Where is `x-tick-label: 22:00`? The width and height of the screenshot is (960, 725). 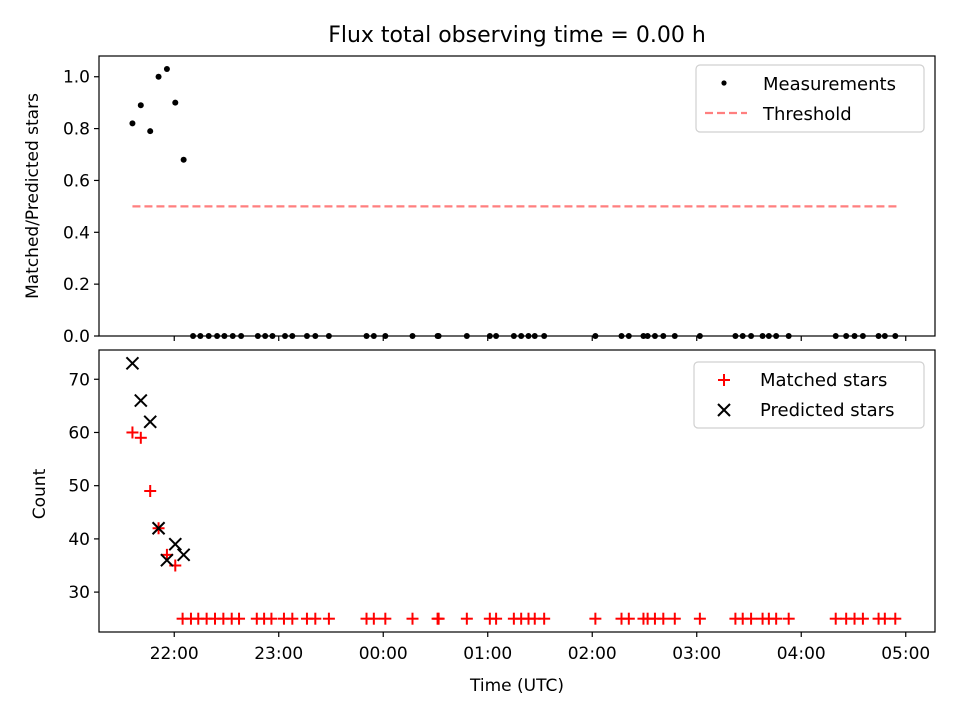 x-tick-label: 22:00 is located at coordinates (174, 654).